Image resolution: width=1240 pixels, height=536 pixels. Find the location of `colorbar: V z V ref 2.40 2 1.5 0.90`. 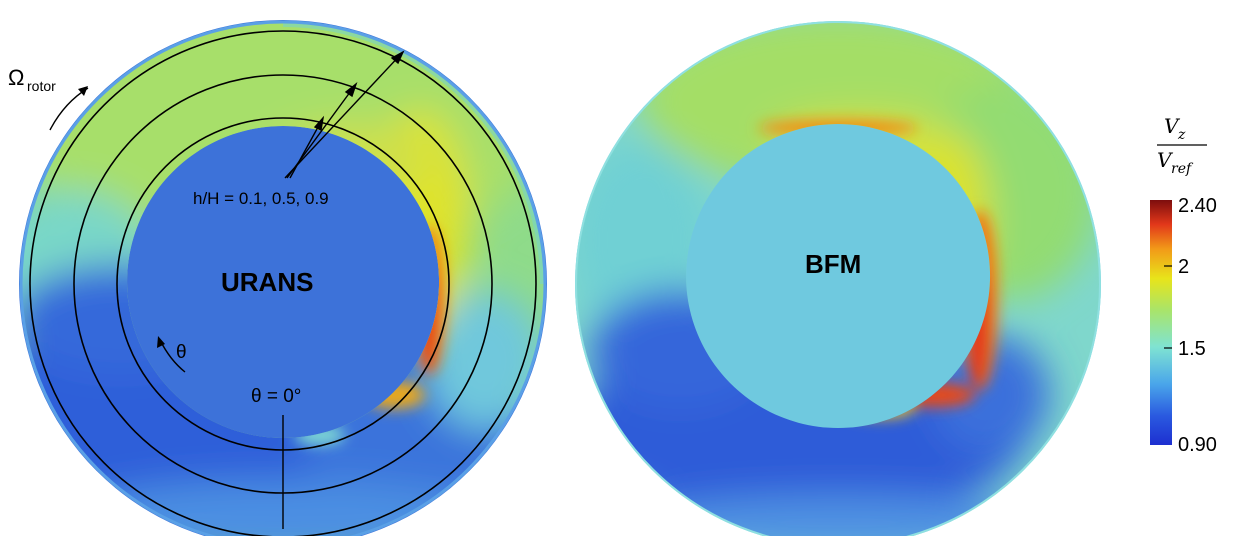

colorbar: V z V ref 2.40 2 1.5 0.90 is located at coordinates (1183, 285).